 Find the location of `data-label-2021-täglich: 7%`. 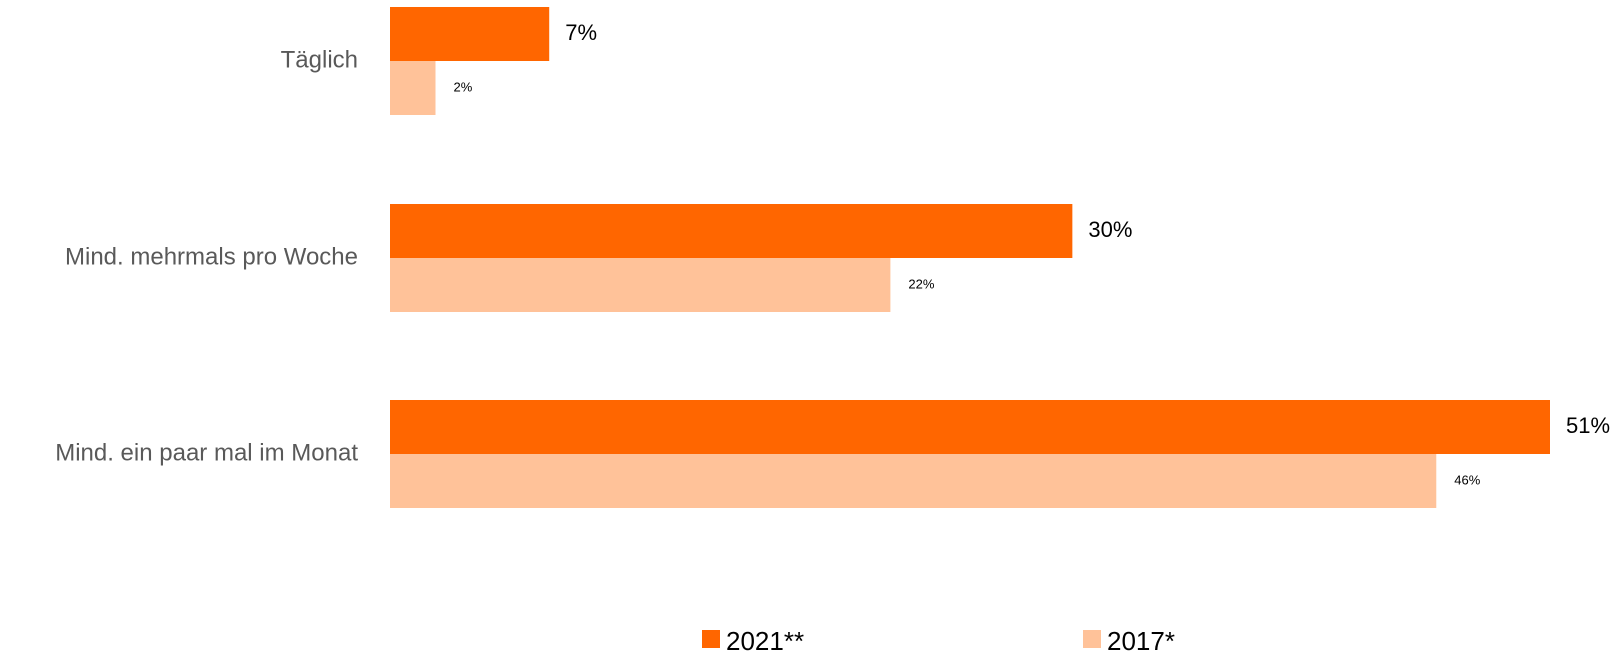

data-label-2021-täglich: 7% is located at coordinates (581, 32).